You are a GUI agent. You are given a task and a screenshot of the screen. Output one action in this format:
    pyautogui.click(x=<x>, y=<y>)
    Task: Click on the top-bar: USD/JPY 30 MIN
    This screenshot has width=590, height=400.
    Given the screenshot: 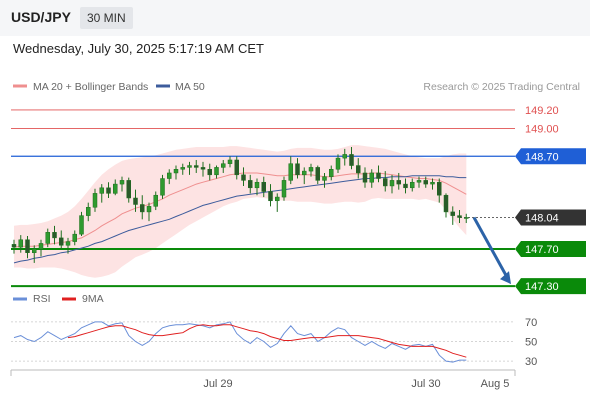 What is the action you would take?
    pyautogui.click(x=295, y=18)
    